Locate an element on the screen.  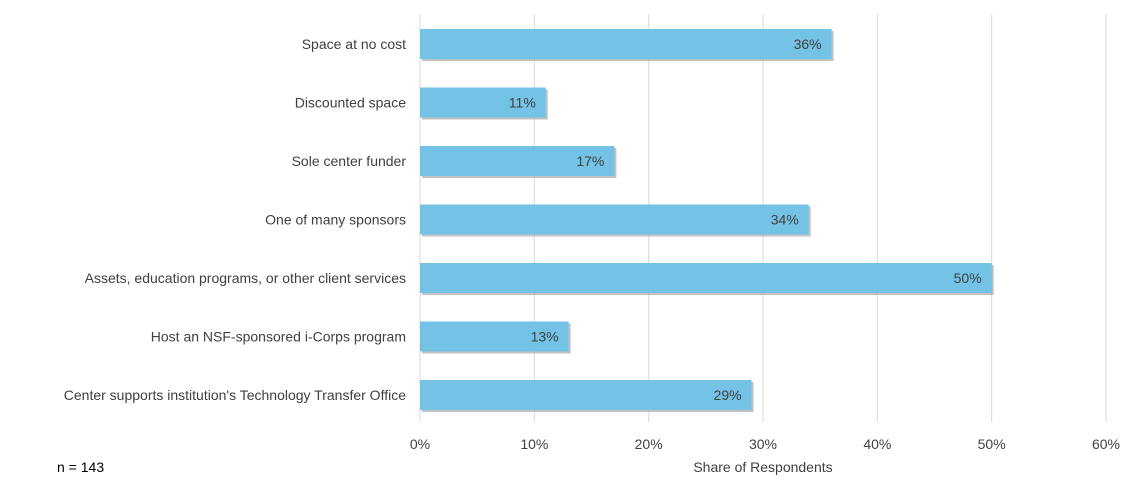
x-tick-labels: 0% 10% 20% 30% 40% 50% 60% is located at coordinates (765, 444).